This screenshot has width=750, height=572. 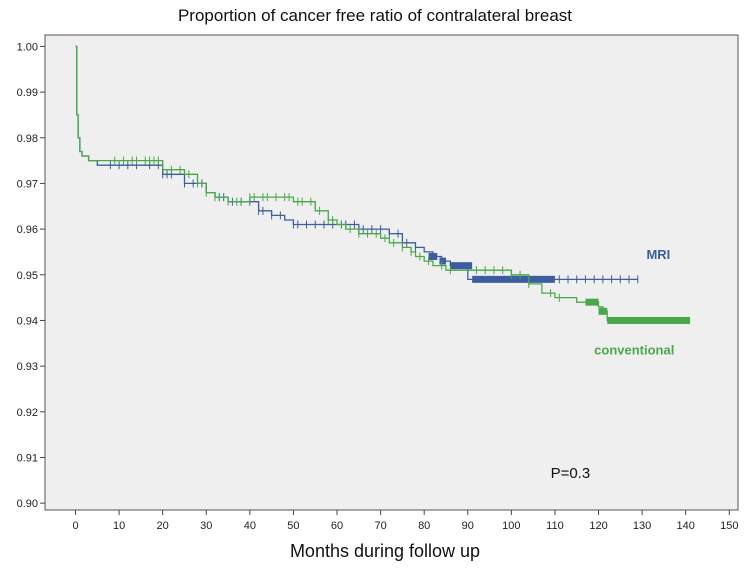 What do you see at coordinates (598, 526) in the screenshot?
I see `x-tick-label: 120` at bounding box center [598, 526].